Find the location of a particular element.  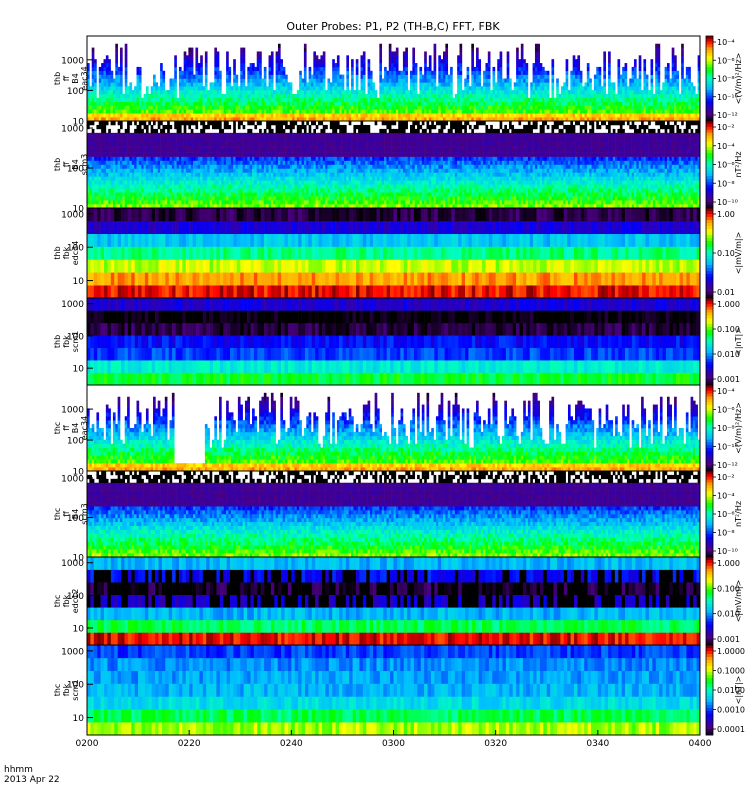

spectrogram-thb-fbk-scm1 is located at coordinates (393, 341).